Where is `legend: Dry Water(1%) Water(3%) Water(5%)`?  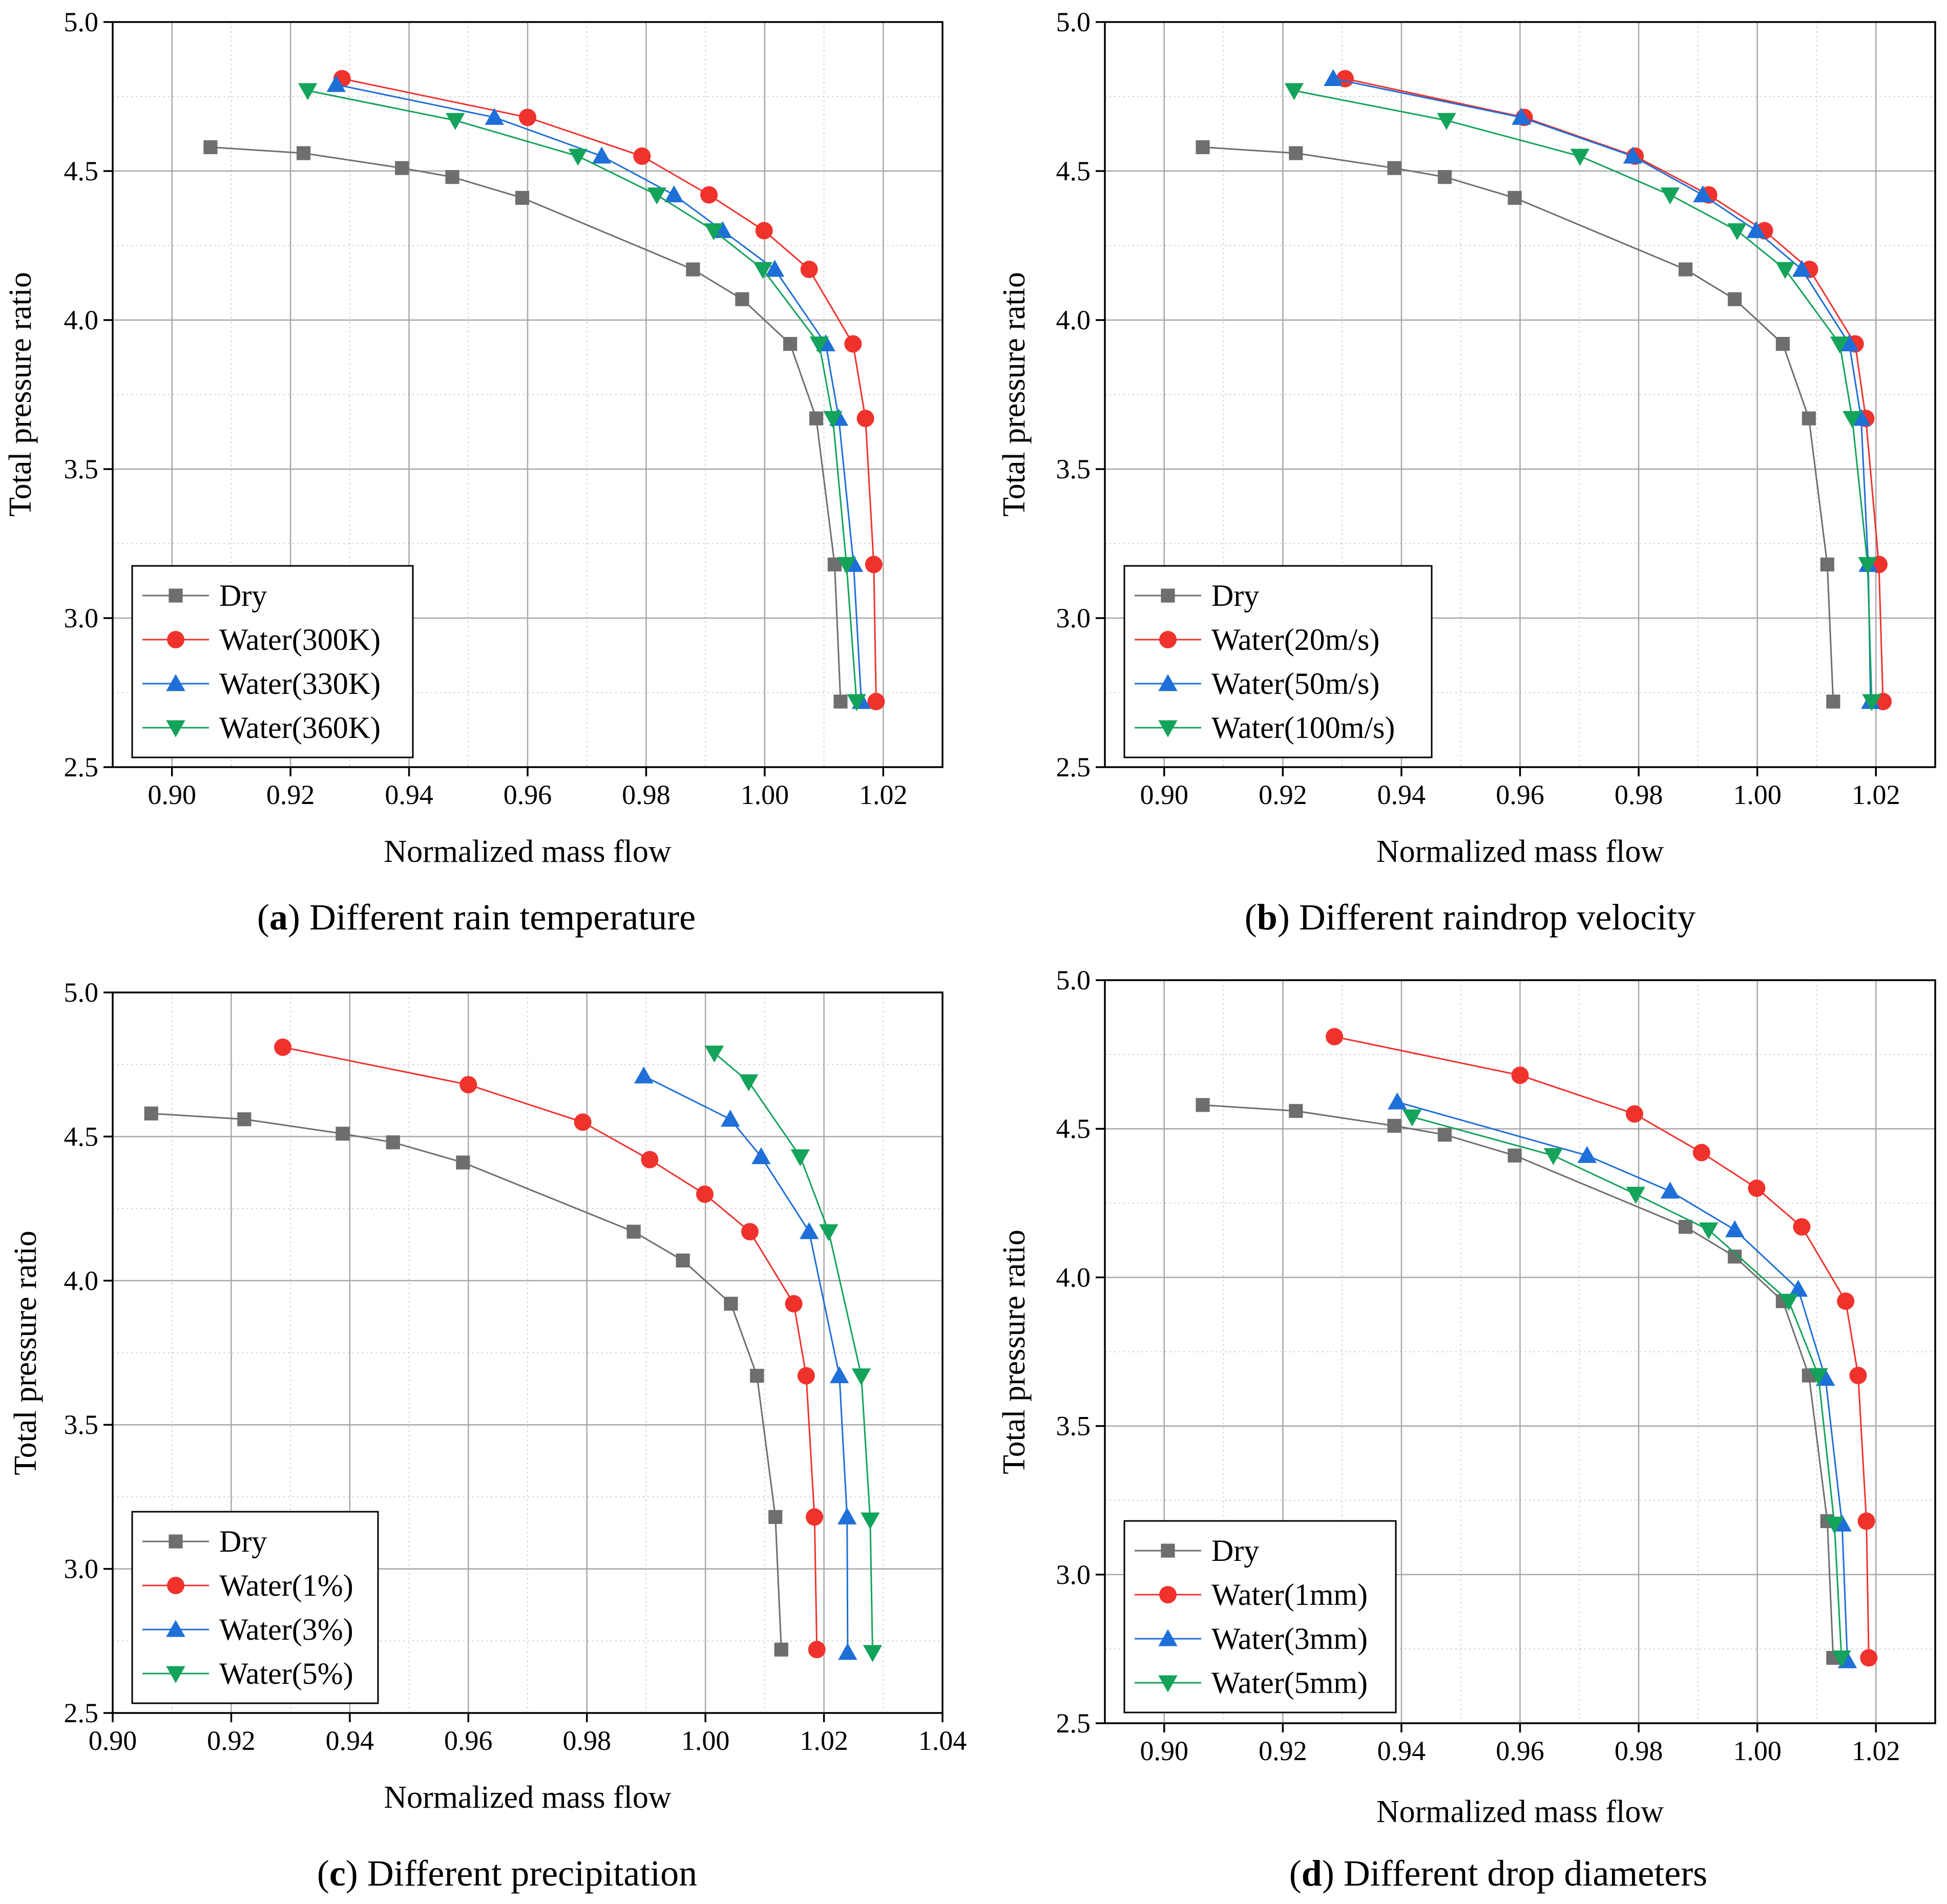
legend: Dry Water(1%) Water(3%) Water(5%) is located at coordinates (255, 1607).